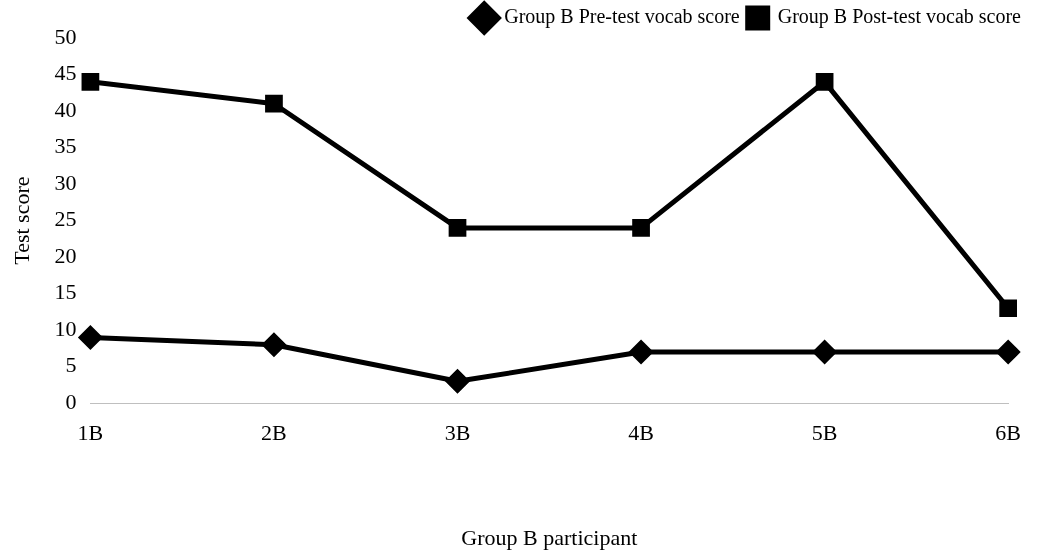 This screenshot has width=1039, height=560. I want to click on x-tick-label: 4B, so click(641, 433).